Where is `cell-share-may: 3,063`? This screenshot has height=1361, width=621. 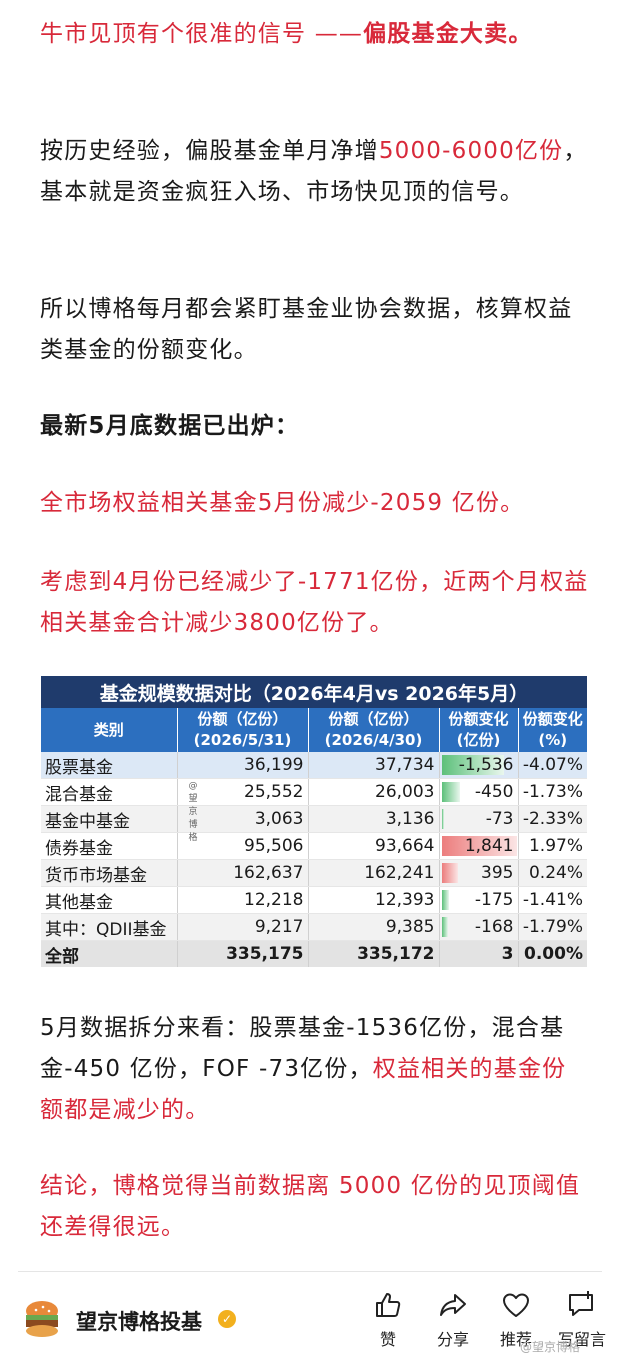
cell-share-may: 3,063 is located at coordinates (243, 819).